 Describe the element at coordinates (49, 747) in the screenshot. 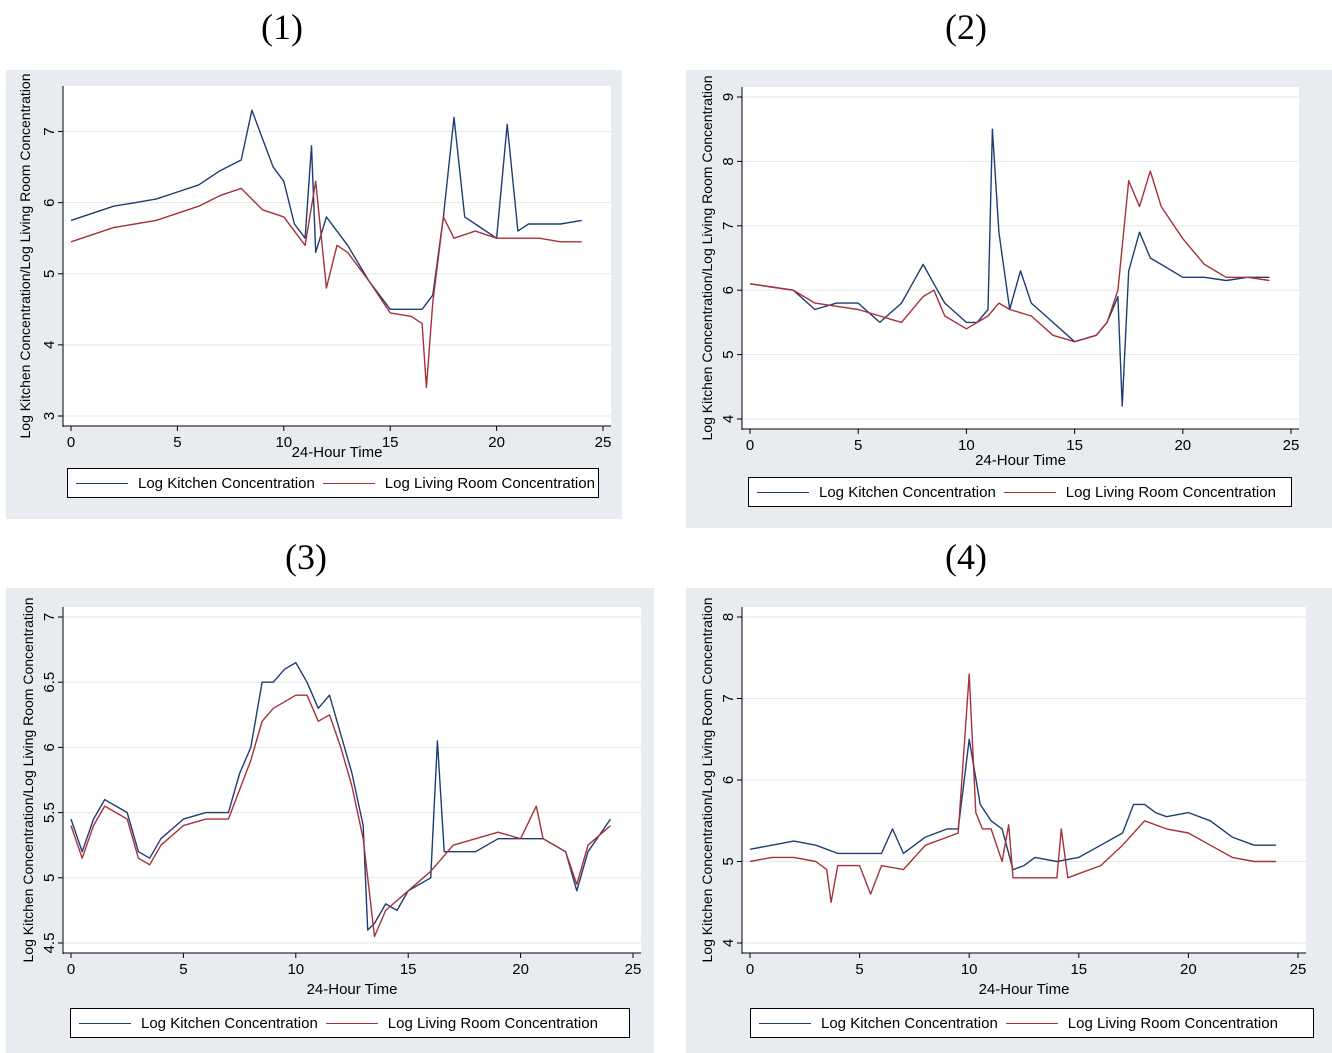

I see `y-tick-label-3-3: 6` at that location.